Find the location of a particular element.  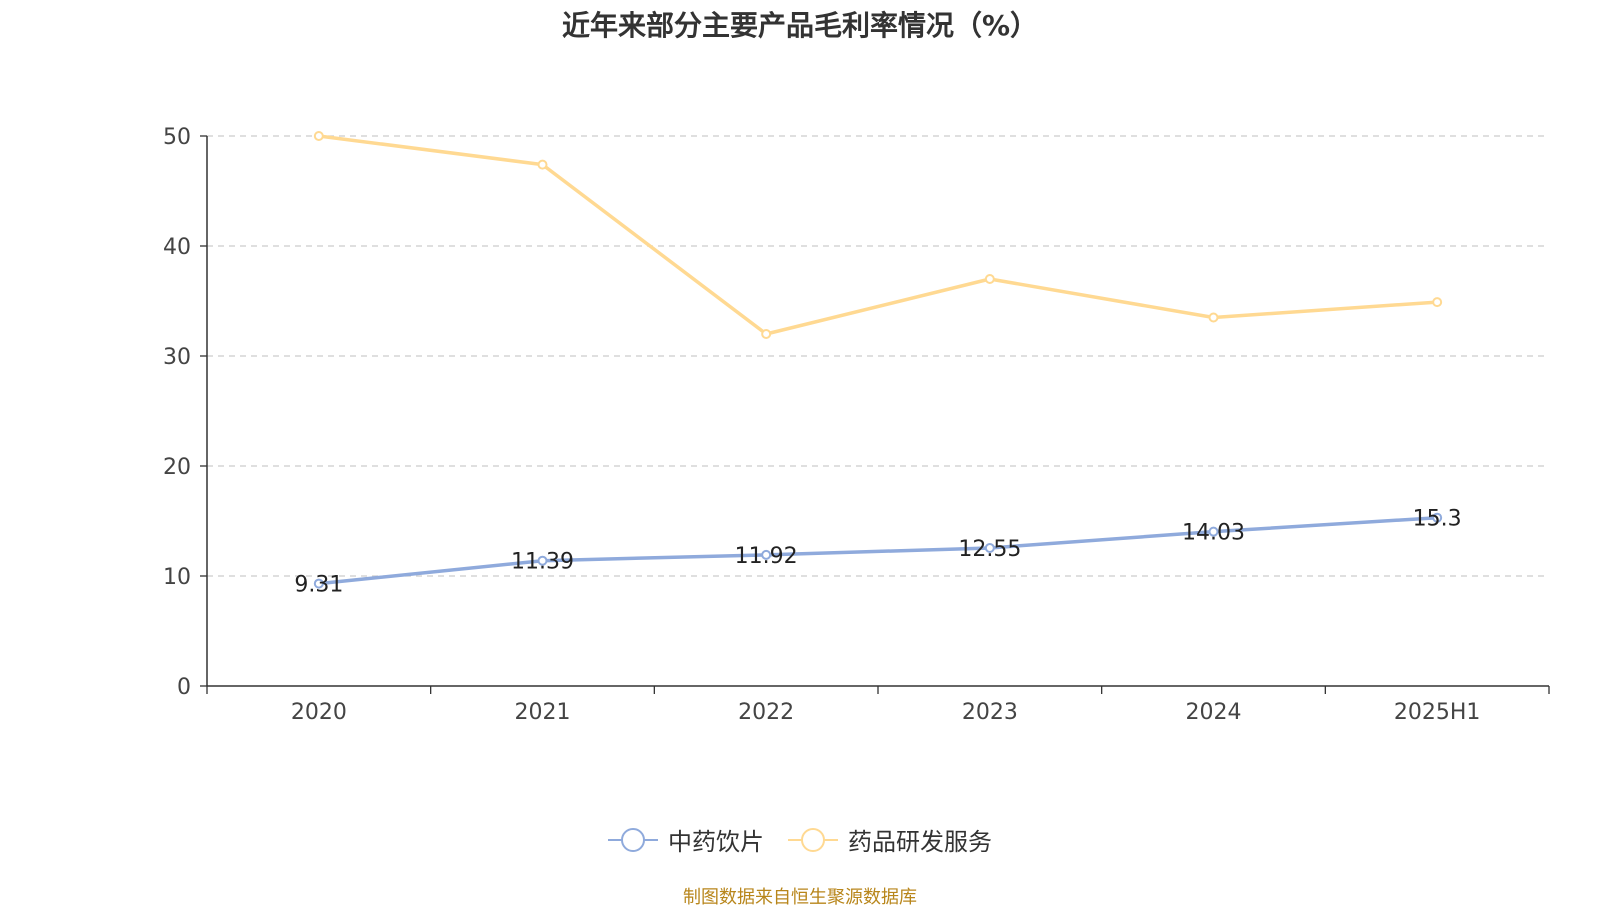

y-tick-label: 10 is located at coordinates (177, 577).